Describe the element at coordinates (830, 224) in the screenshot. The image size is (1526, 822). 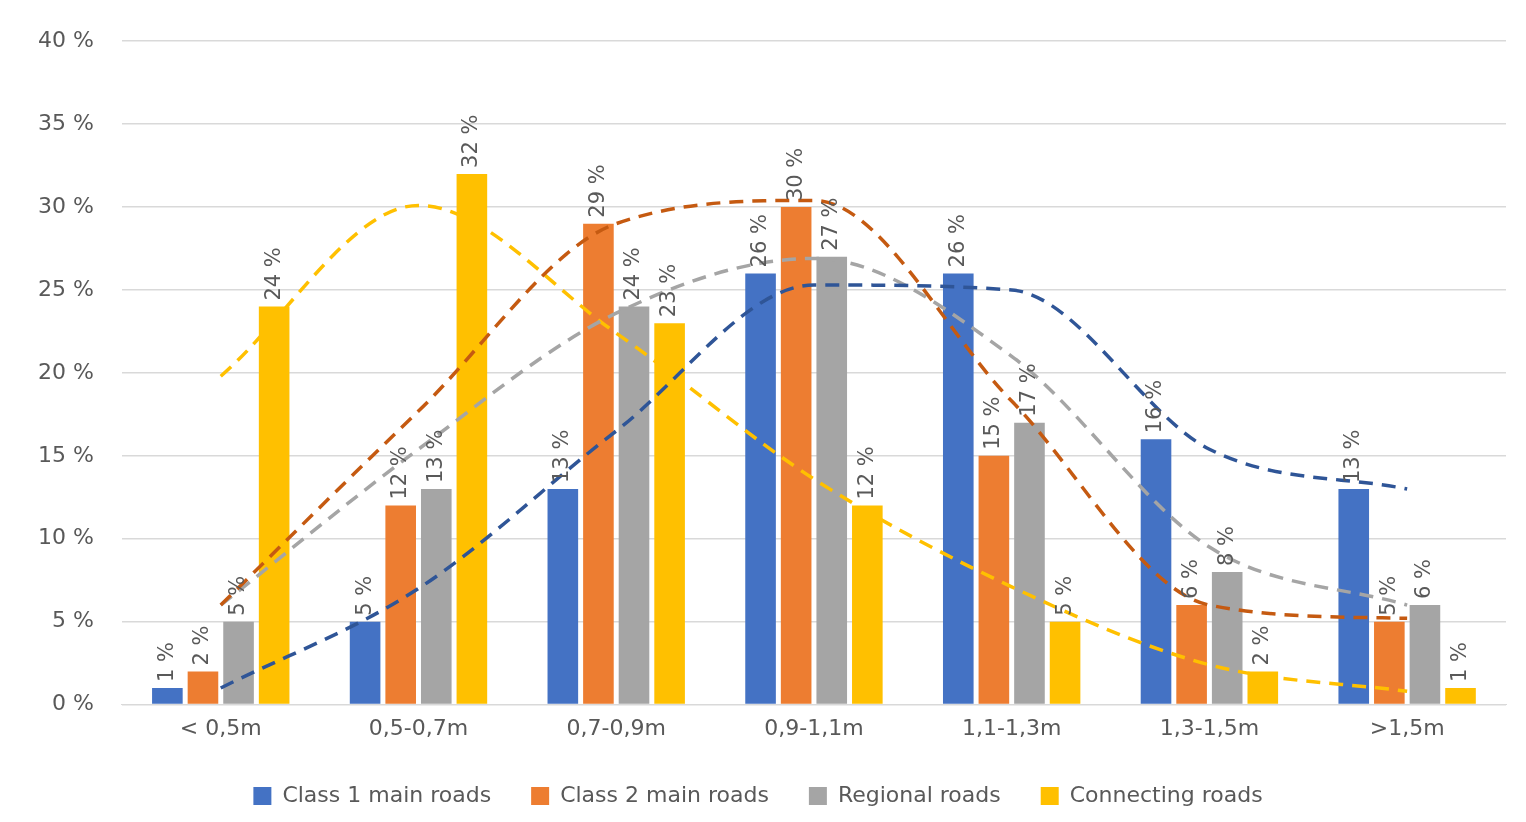
I see `data-label: 27 %` at that location.